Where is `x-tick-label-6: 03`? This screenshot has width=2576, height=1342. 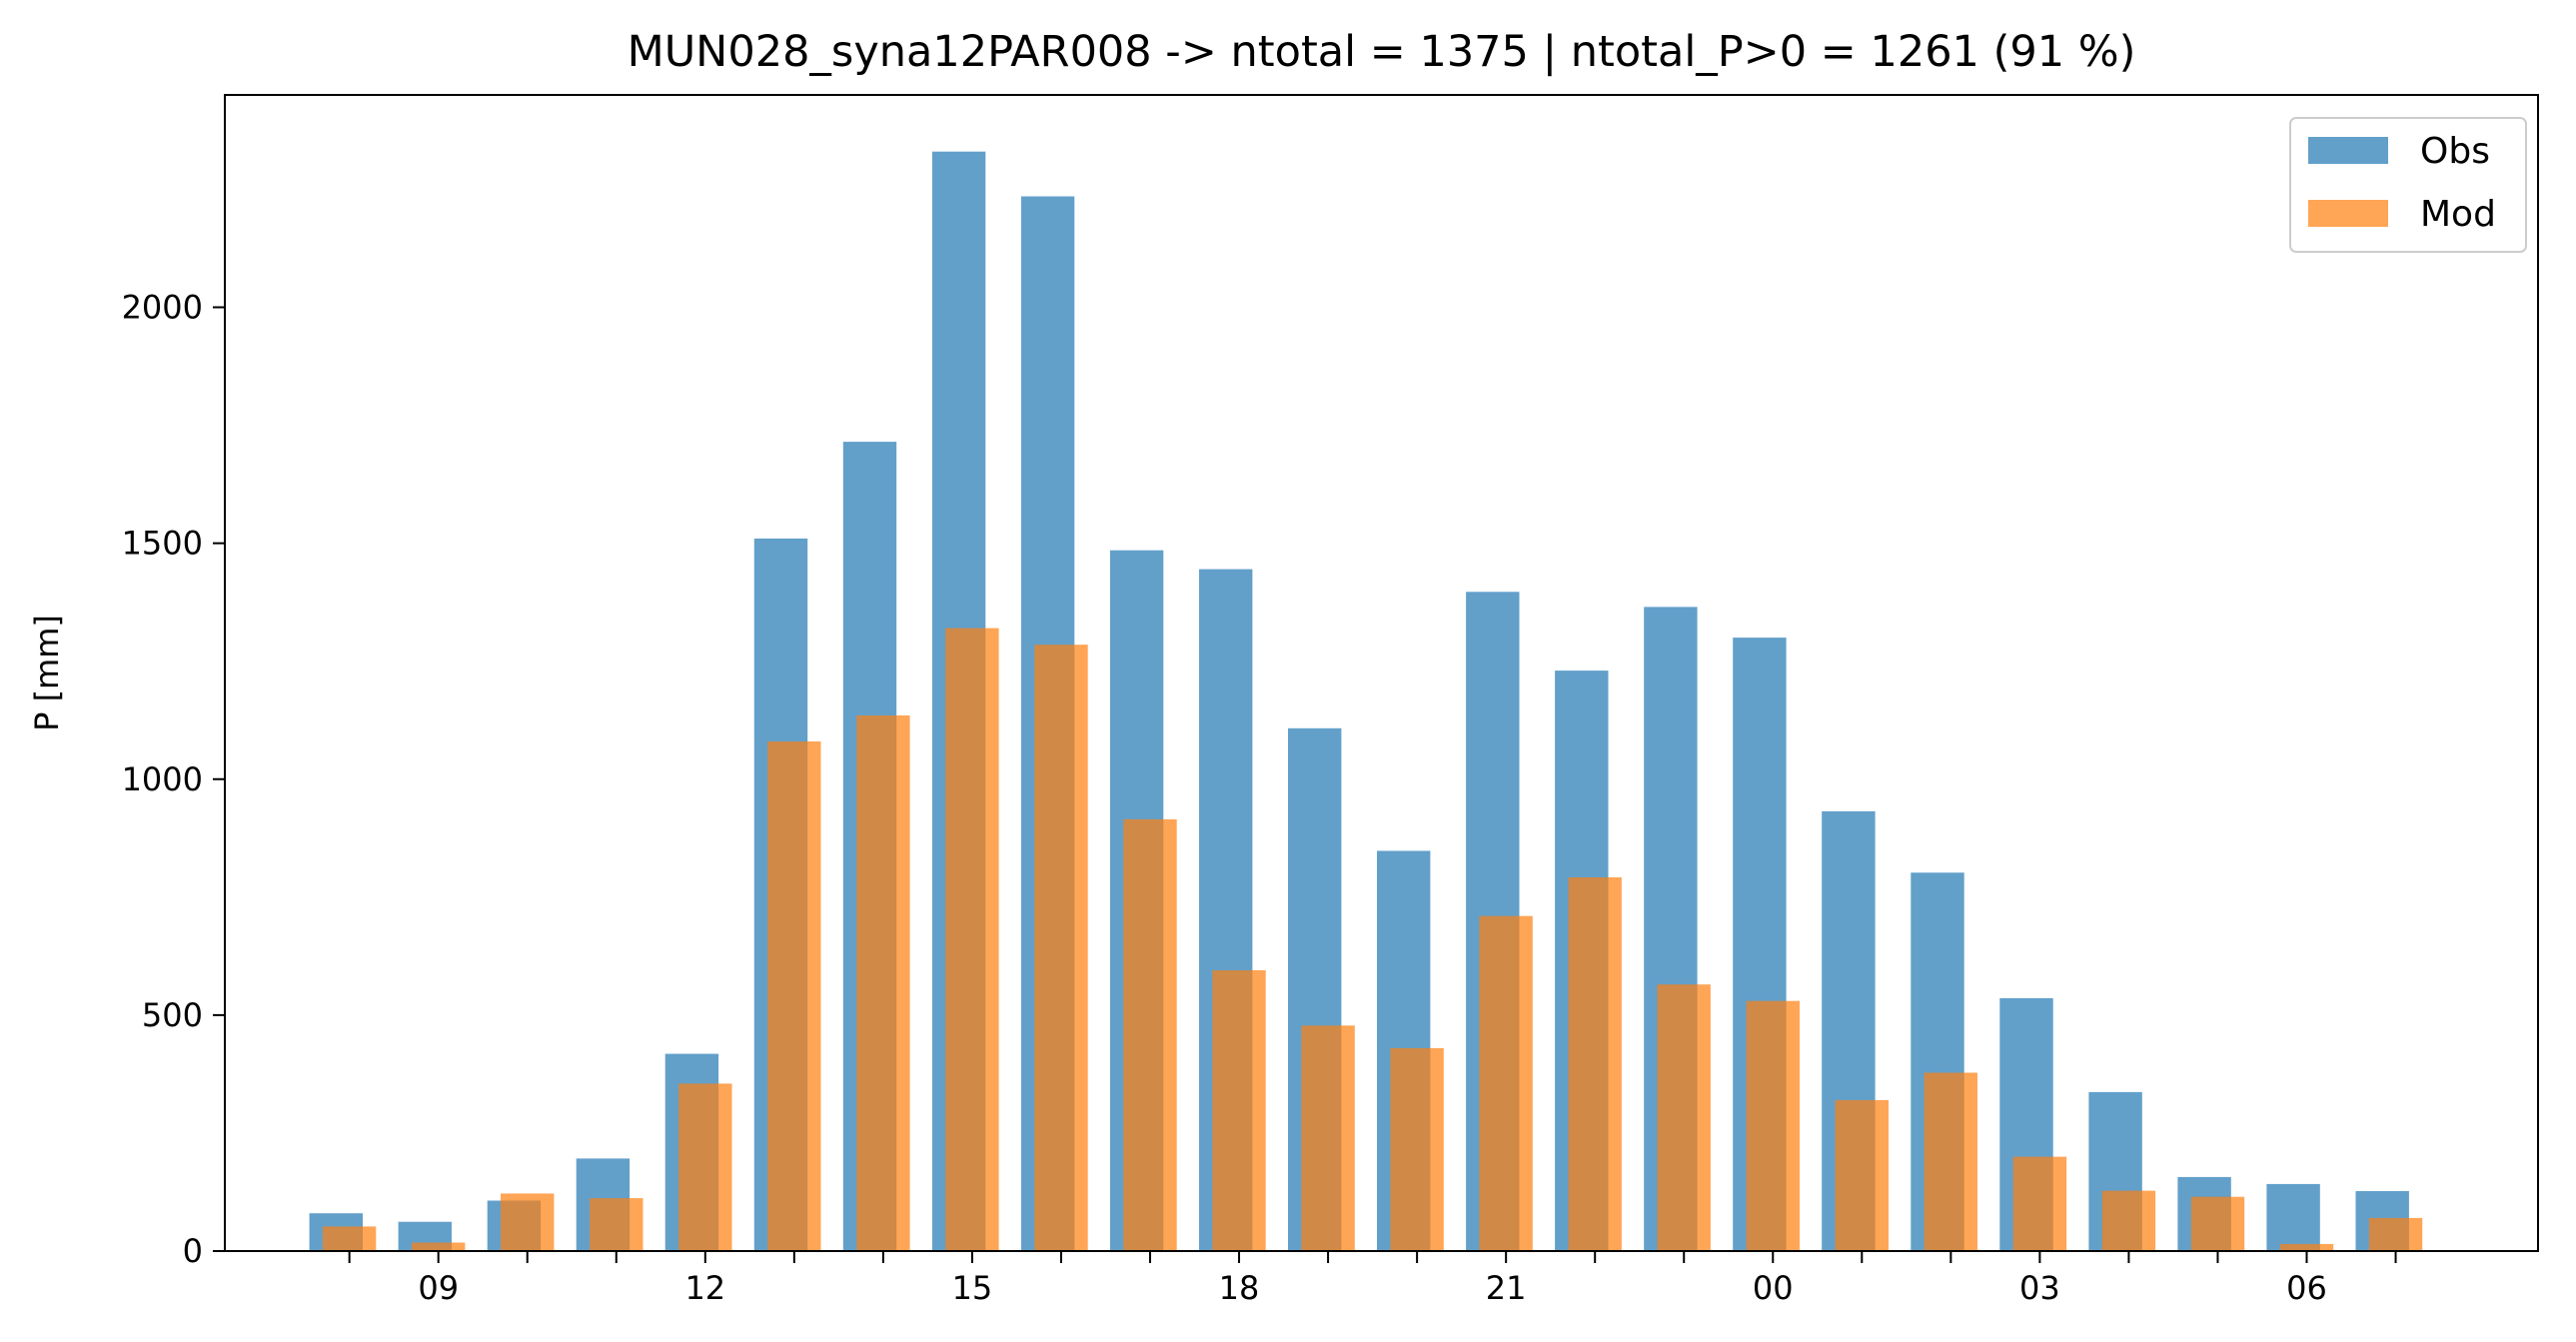
x-tick-label-6: 03 is located at coordinates (2039, 1288).